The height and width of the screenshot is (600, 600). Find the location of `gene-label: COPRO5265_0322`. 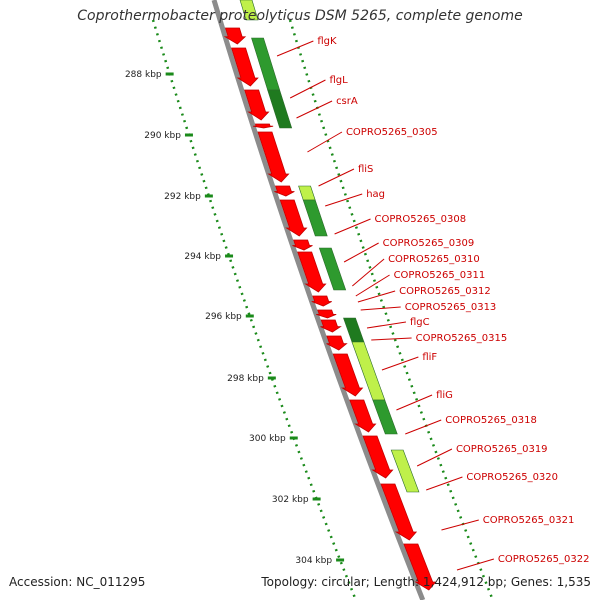

gene-label: COPRO5265_0322 is located at coordinates (544, 559).